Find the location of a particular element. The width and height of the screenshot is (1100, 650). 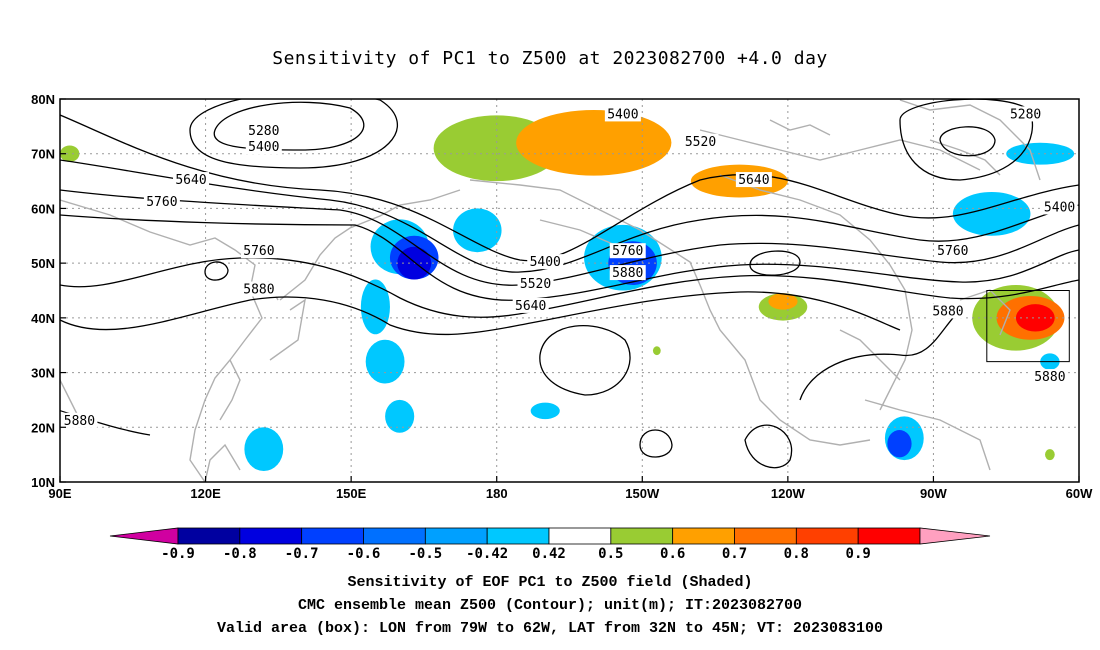

y-tick-label: 80N is located at coordinates (43, 99).